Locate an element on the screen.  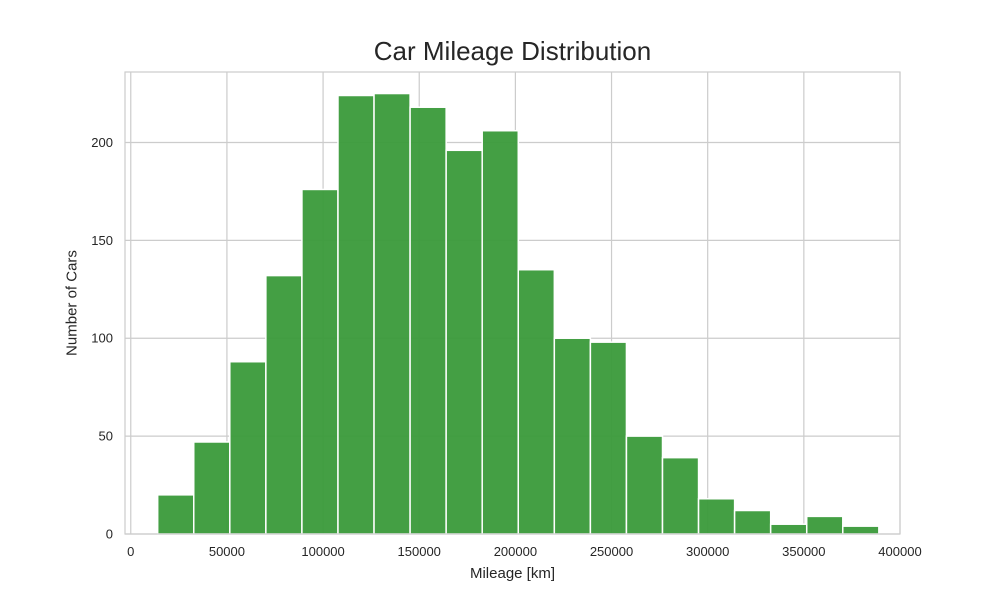
y-tick-label: 0 is located at coordinates (109, 534).